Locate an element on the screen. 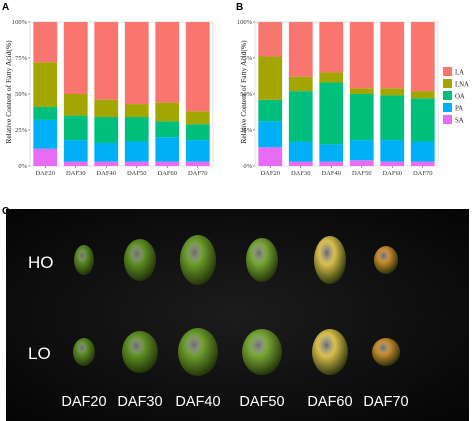 Image resolution: width=474 pixels, height=421 pixels. legend-label-lna: LNA is located at coordinates (462, 85).